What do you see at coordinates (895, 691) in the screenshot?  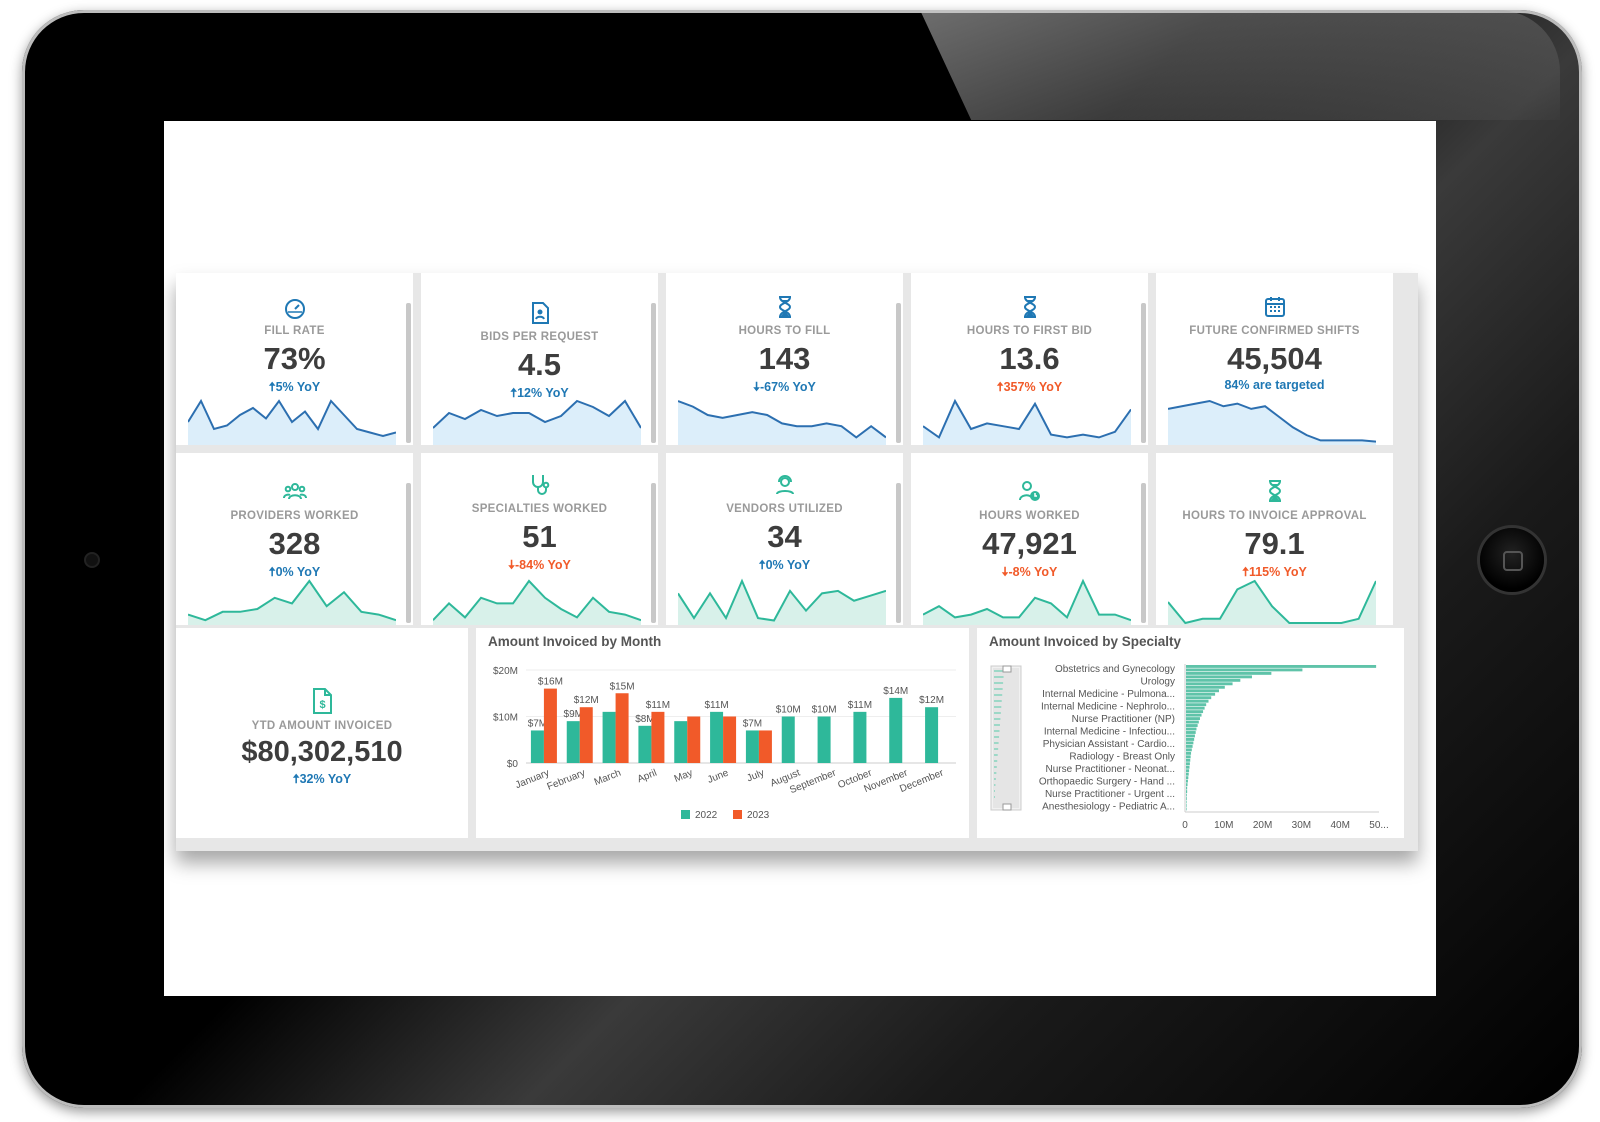 I see `data-label: $14M` at bounding box center [895, 691].